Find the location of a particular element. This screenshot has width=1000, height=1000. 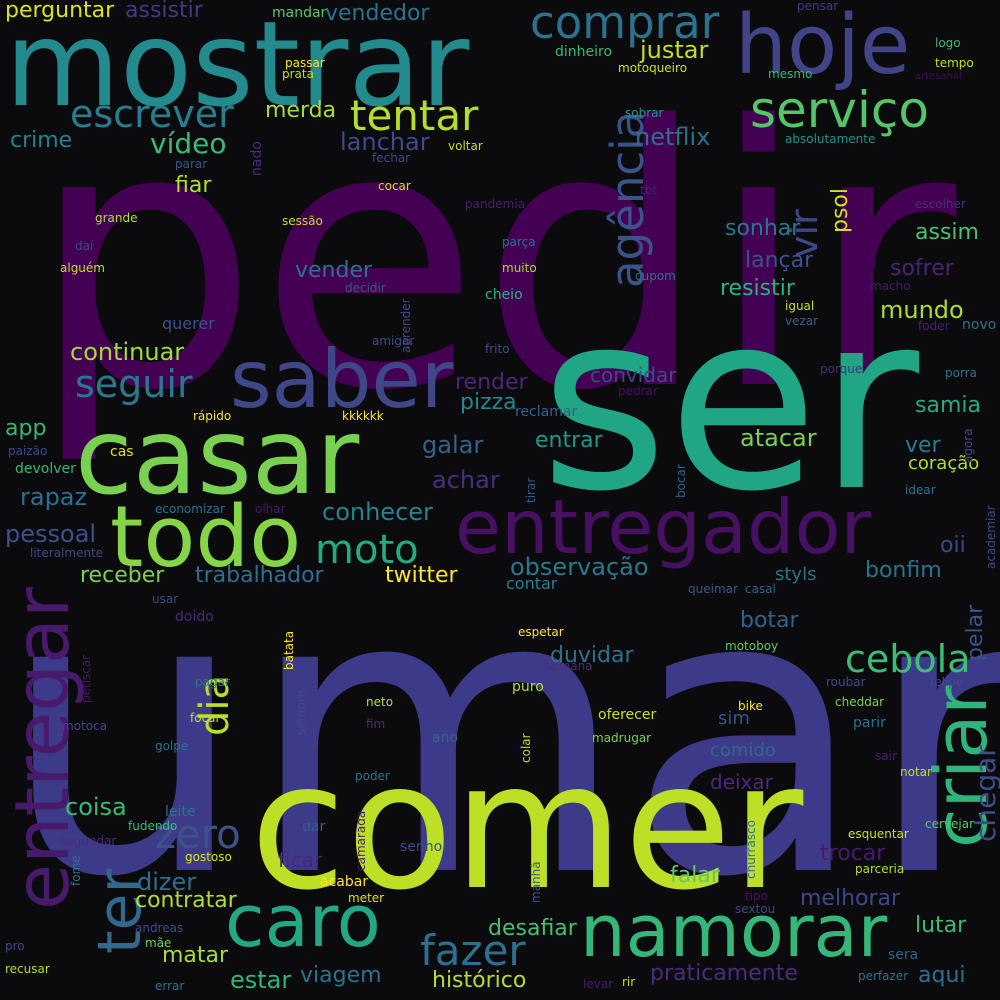

word-fudendo: fudendo is located at coordinates (153, 826).